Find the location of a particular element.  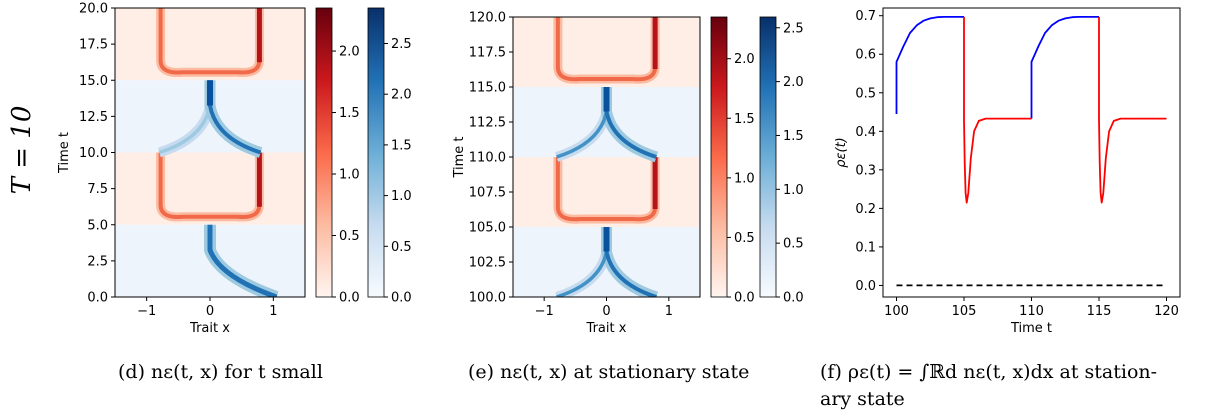

y-axis-label: ρε(t) is located at coordinates (841, 152).